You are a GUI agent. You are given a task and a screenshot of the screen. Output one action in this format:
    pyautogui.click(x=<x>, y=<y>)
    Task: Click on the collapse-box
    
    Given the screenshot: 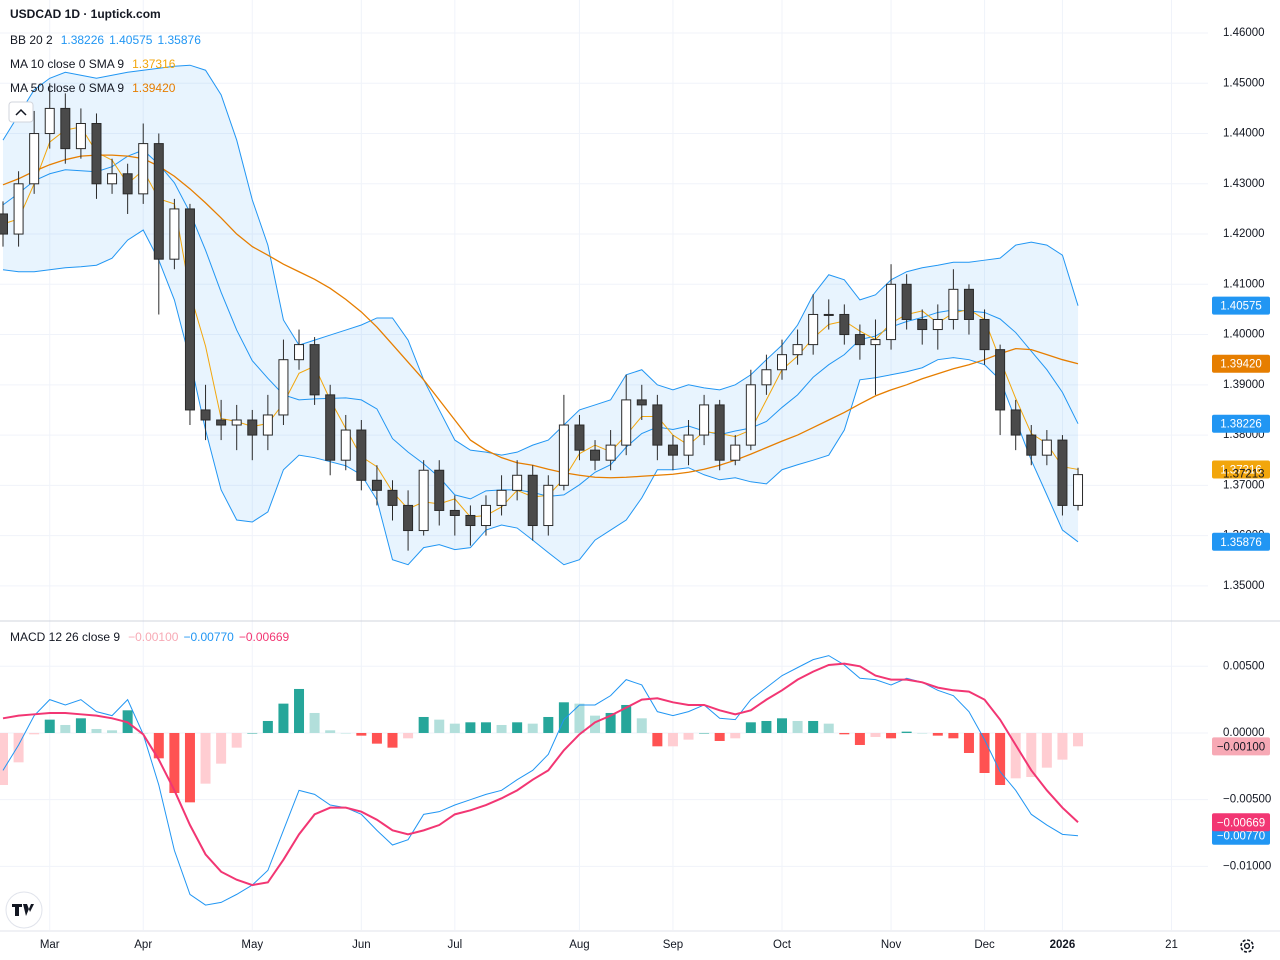 What is the action you would take?
    pyautogui.click(x=21, y=112)
    